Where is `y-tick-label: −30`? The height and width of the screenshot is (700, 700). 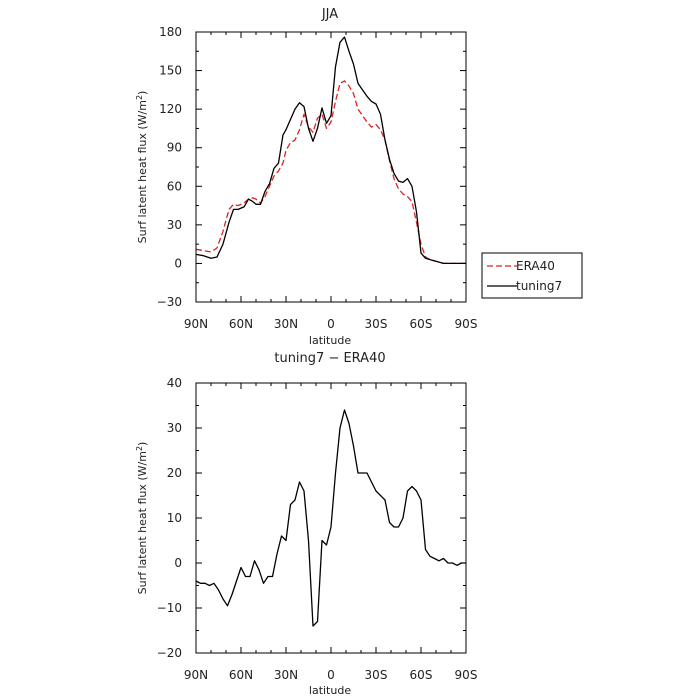 y-tick-label: −30 is located at coordinates (169, 302).